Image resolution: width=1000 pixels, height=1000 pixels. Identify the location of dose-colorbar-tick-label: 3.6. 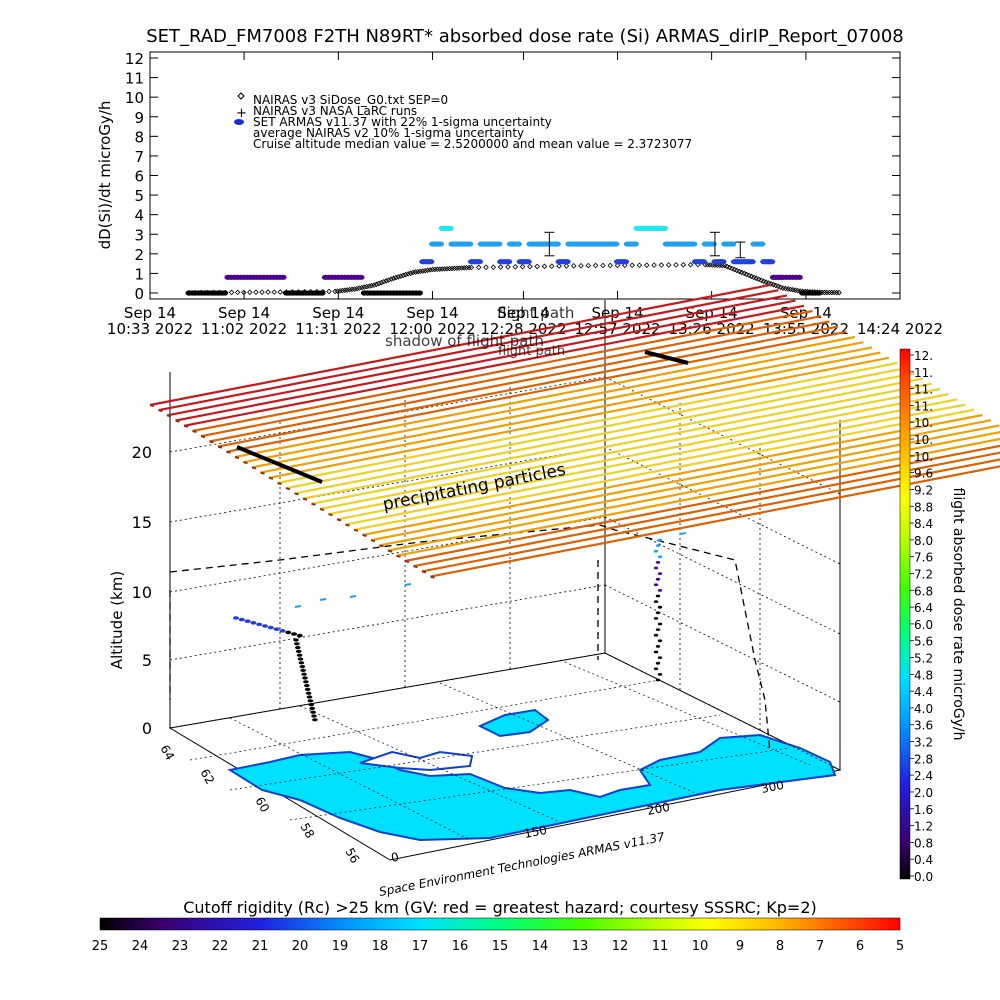
(923, 726).